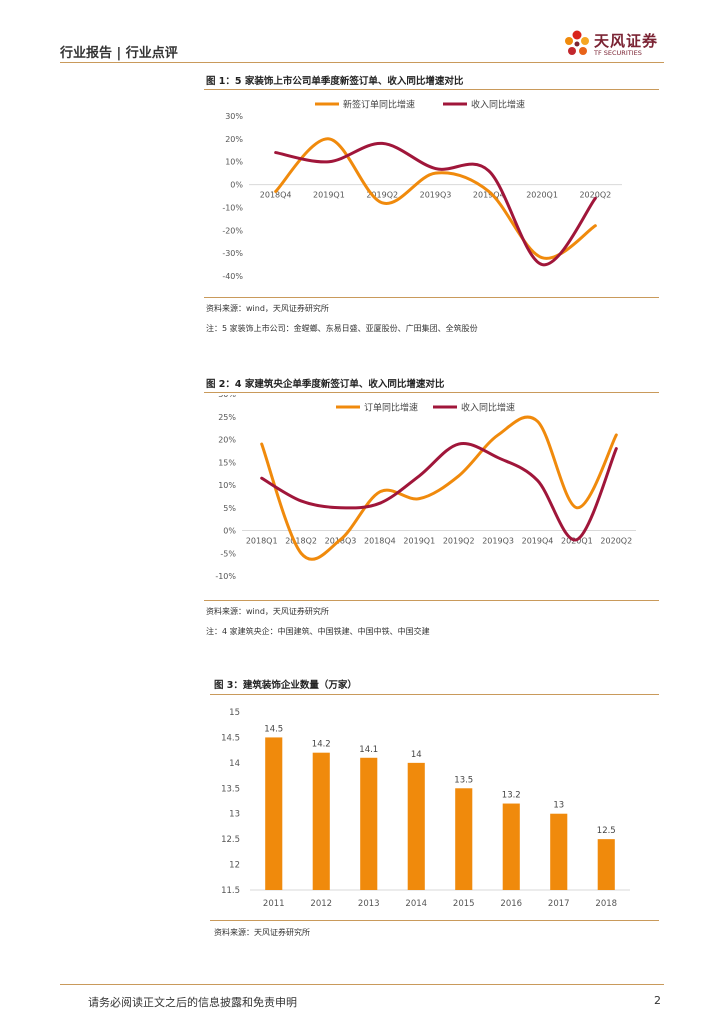  I want to click on y-tick-label: 15%, so click(227, 462).